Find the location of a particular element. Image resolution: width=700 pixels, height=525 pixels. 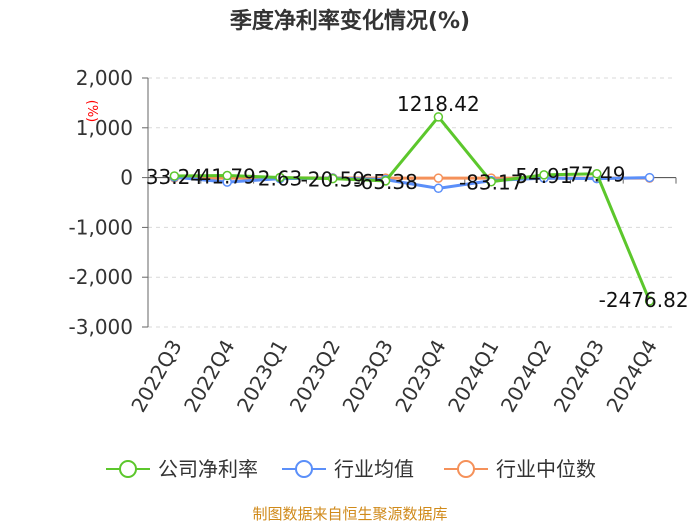

data-label: 54.91 is located at coordinates (543, 176).